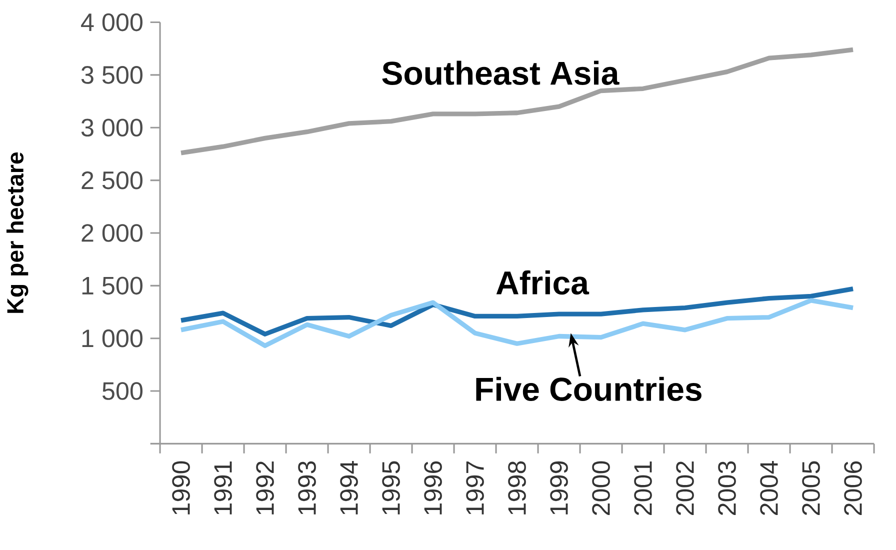  I want to click on x-tick-label: 2000, so click(601, 488).